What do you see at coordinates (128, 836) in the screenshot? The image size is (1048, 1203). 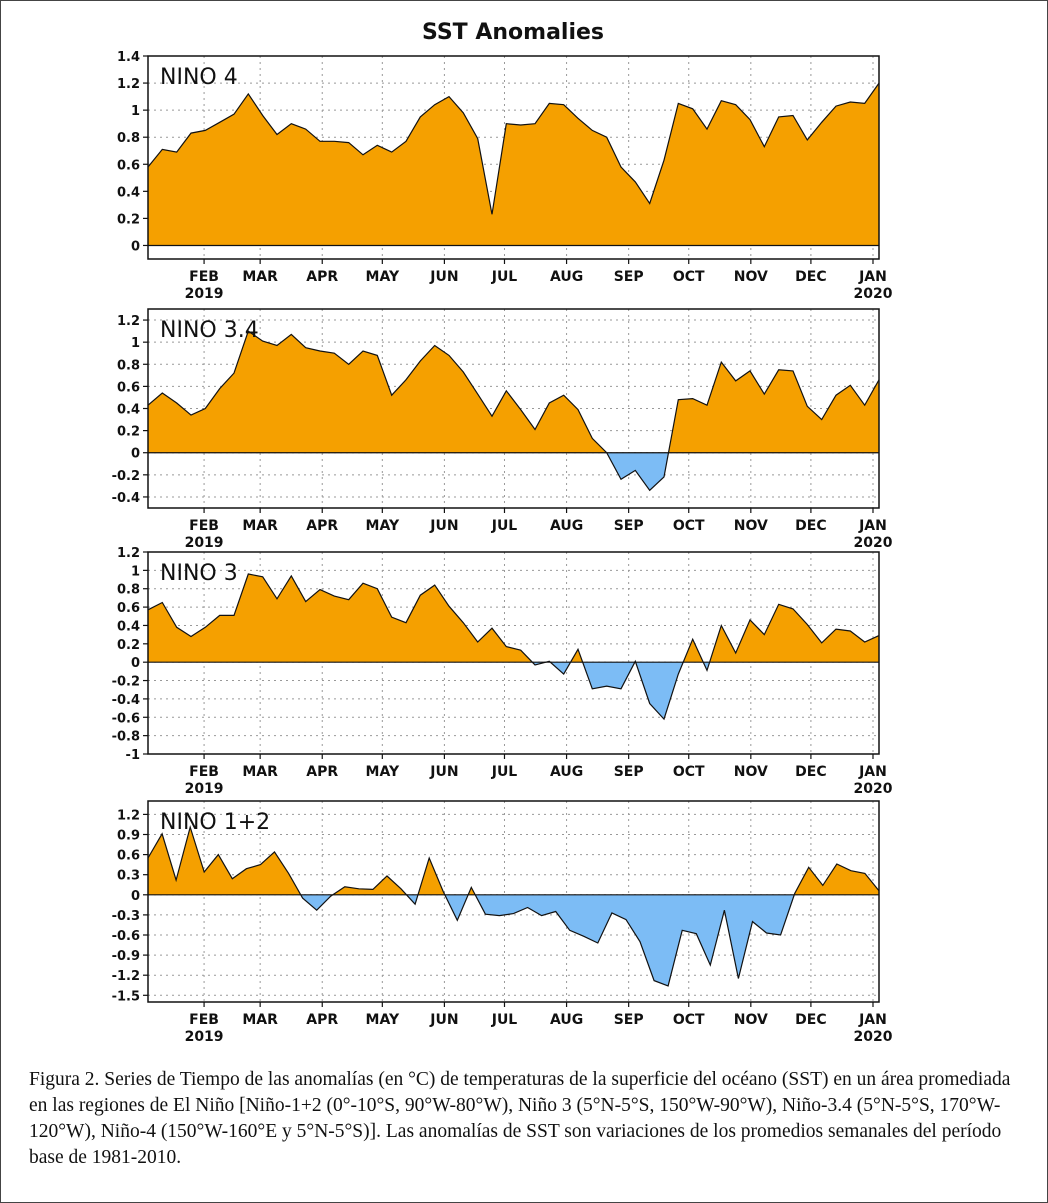 I see `y-tick-label: 0.9` at bounding box center [128, 836].